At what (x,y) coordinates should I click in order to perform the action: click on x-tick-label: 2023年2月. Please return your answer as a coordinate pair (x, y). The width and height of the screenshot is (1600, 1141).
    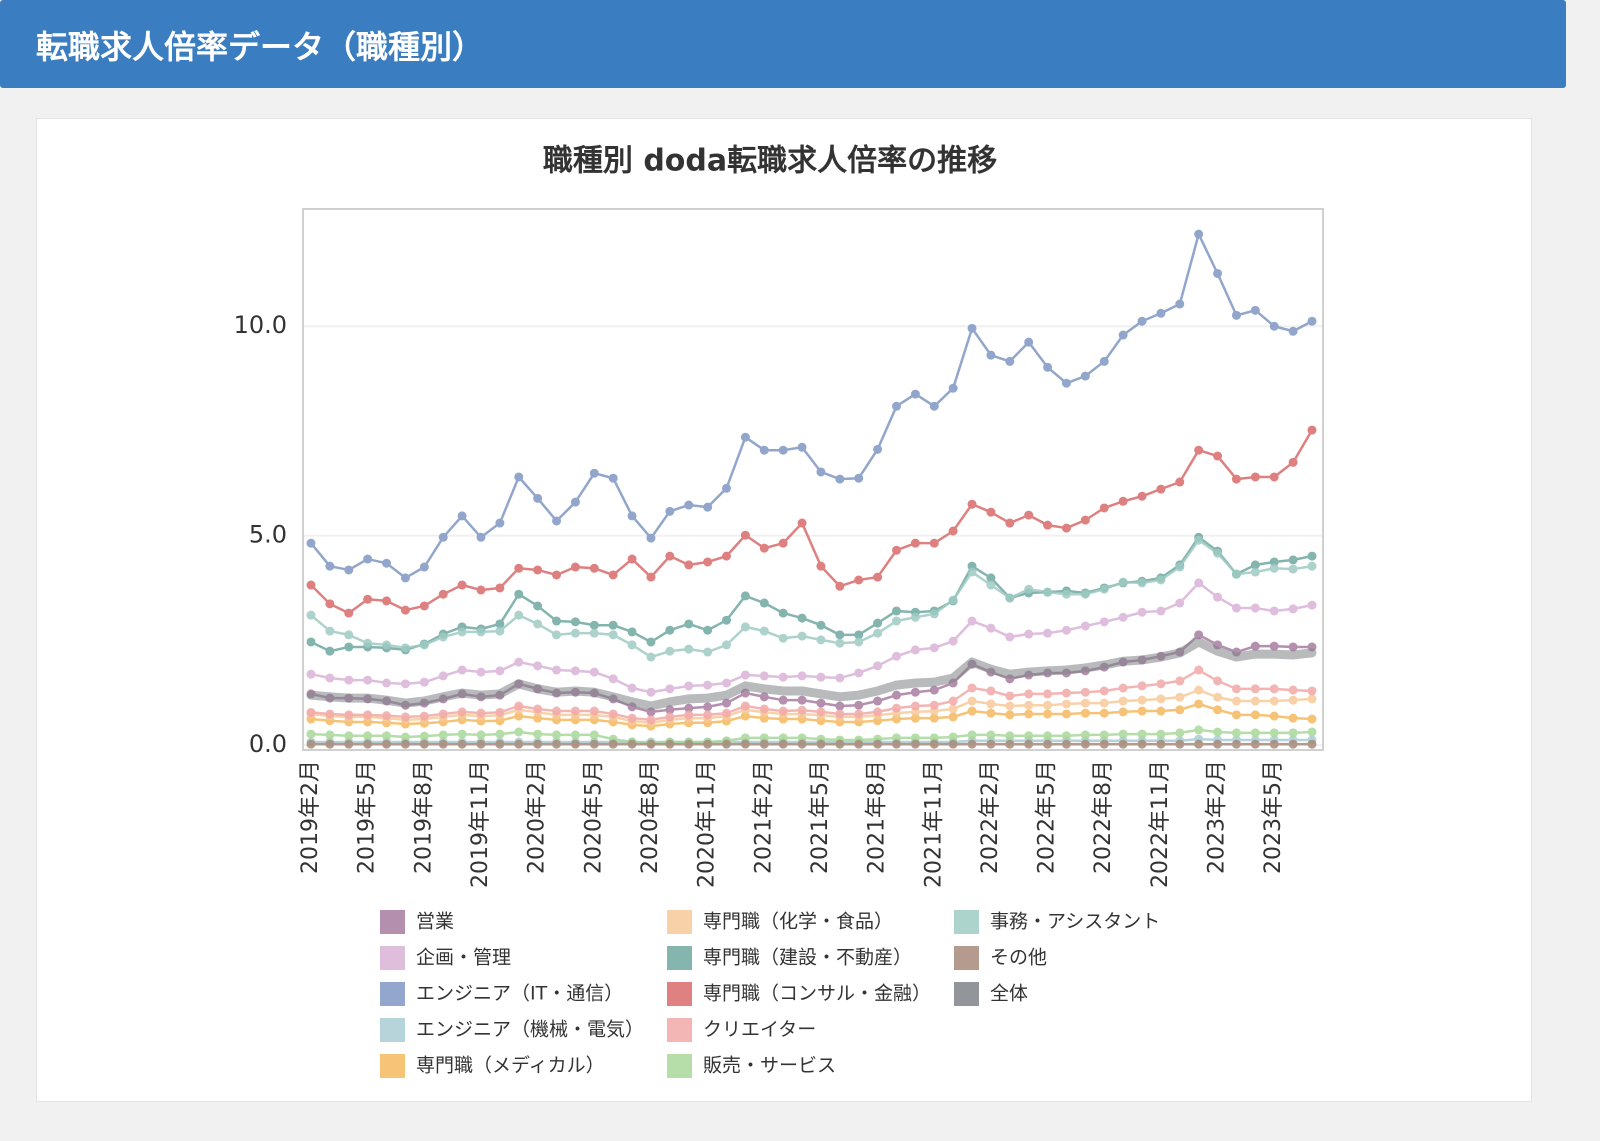
    Looking at the image, I should click on (1217, 817).